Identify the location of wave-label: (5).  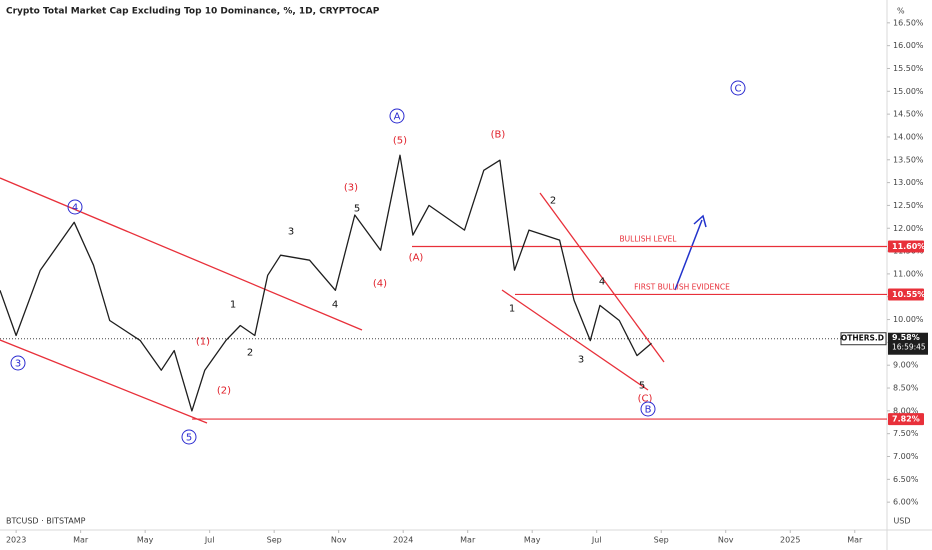
(400, 141).